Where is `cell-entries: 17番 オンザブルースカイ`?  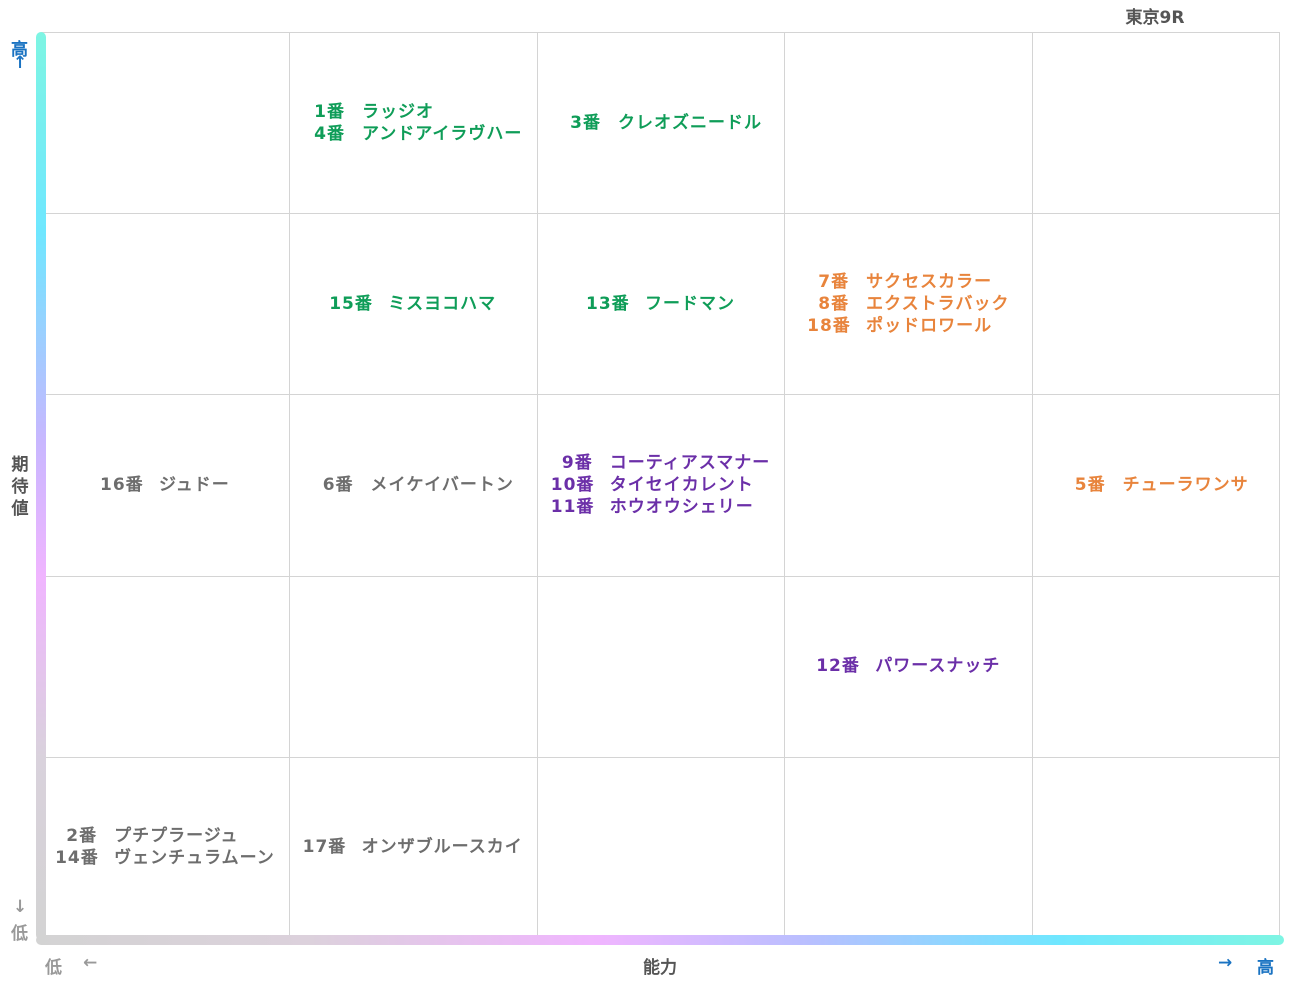
cell-entries: 17番 オンザブルースカイ is located at coordinates (413, 847).